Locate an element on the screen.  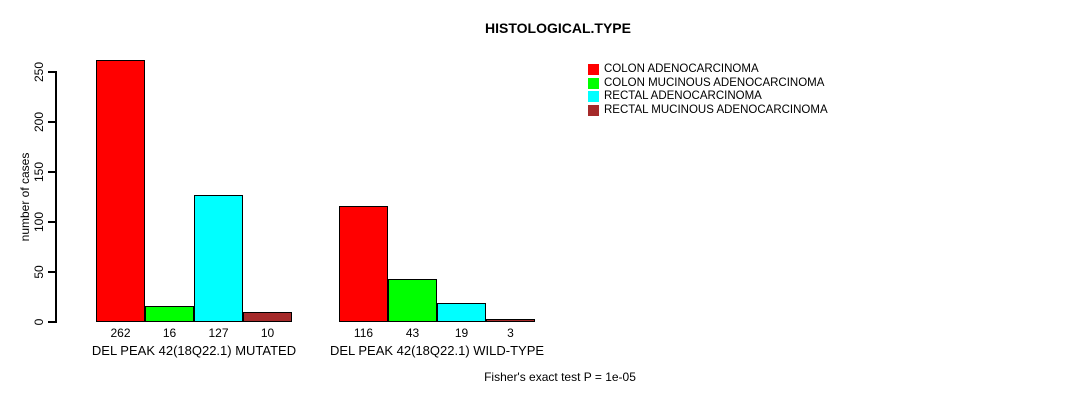
bar-del-peak-42-18q22-1-mutated-rectal-mucinous-adenocarcinoma is located at coordinates (267, 317).